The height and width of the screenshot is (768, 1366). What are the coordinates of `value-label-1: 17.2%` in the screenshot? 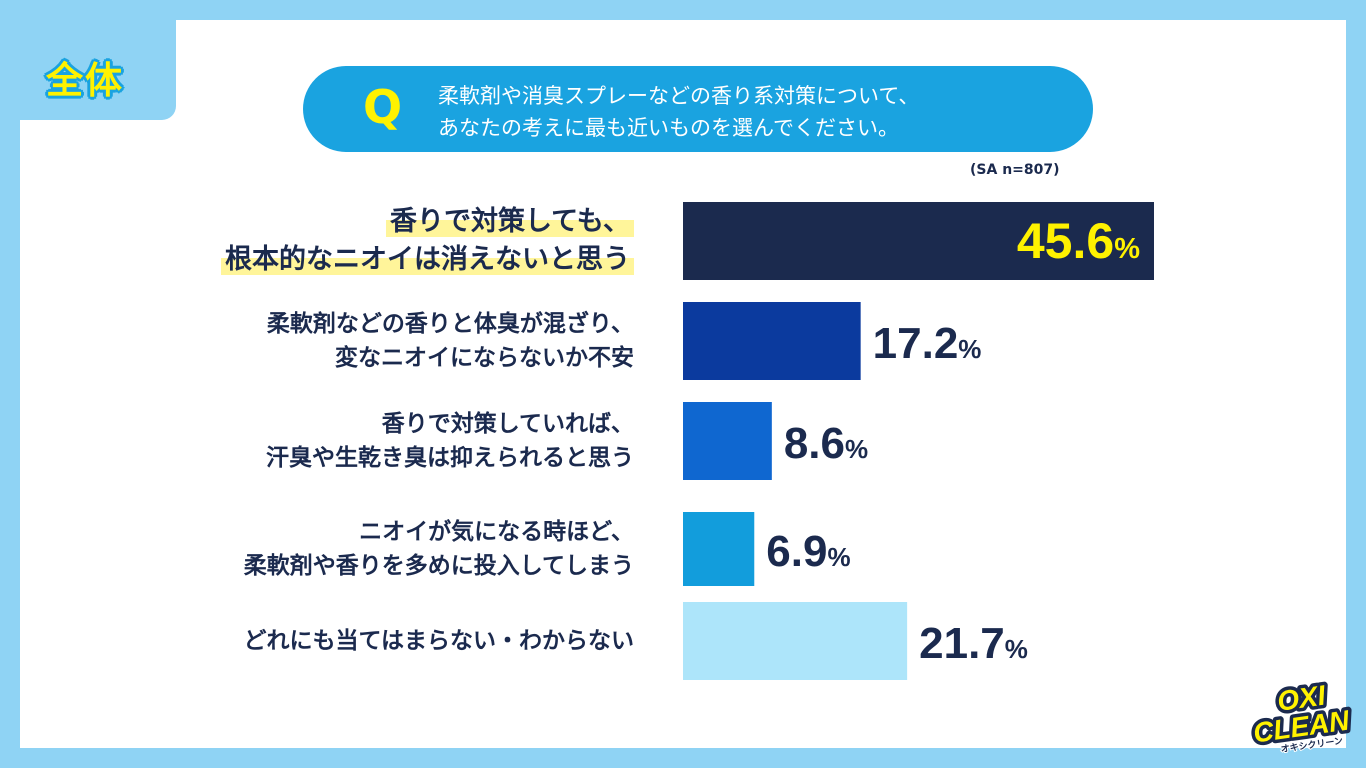 It's located at (927, 343).